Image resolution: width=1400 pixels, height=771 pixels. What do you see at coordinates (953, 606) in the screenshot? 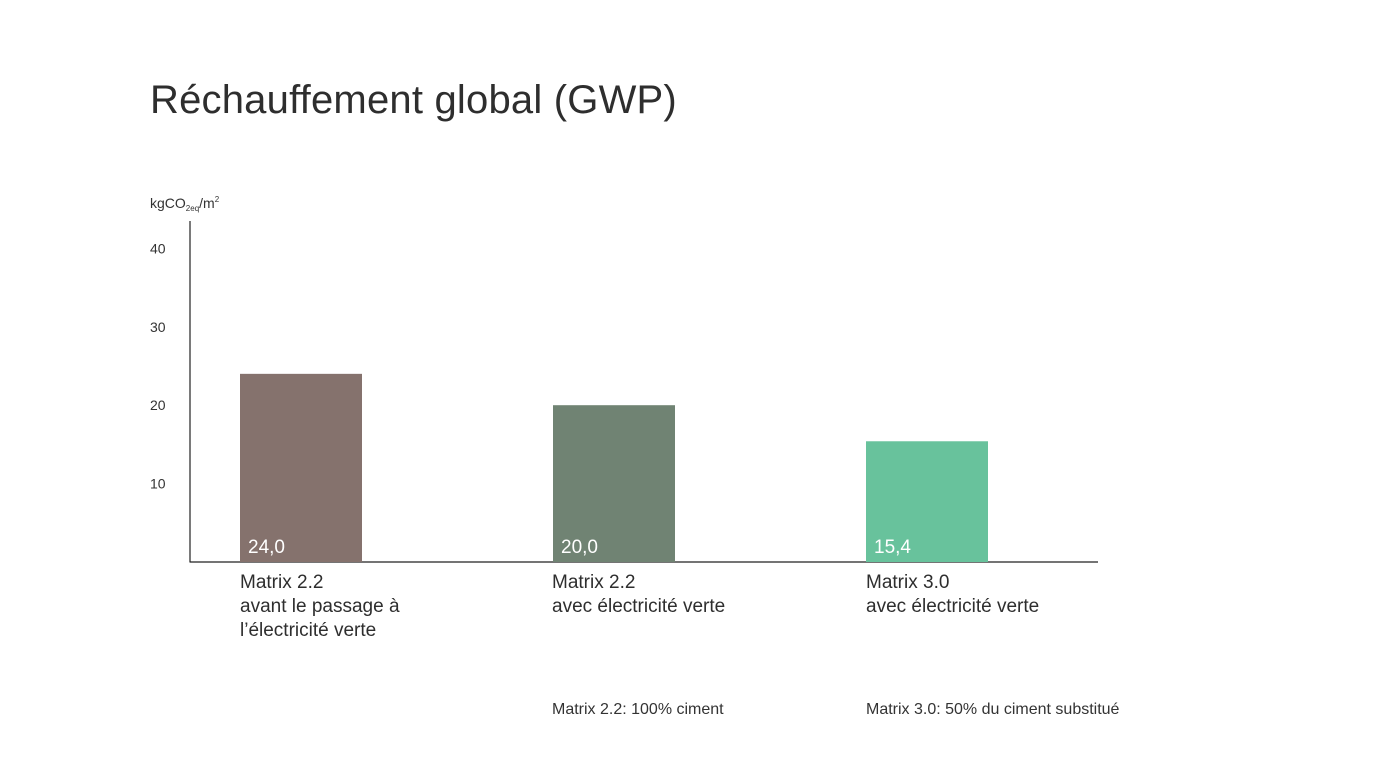
I see `category-label-3-line2: avec électricité verte` at bounding box center [953, 606].